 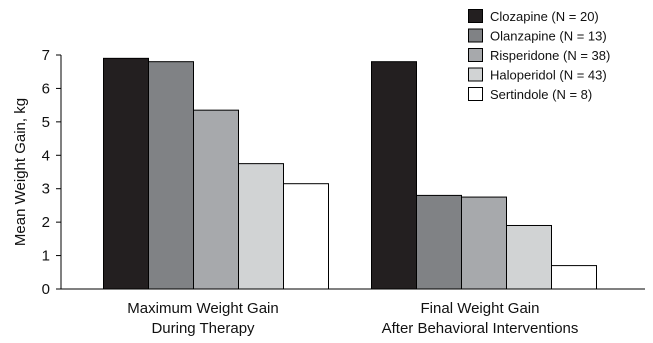 I want to click on bar-sertindole-max, so click(x=306, y=236).